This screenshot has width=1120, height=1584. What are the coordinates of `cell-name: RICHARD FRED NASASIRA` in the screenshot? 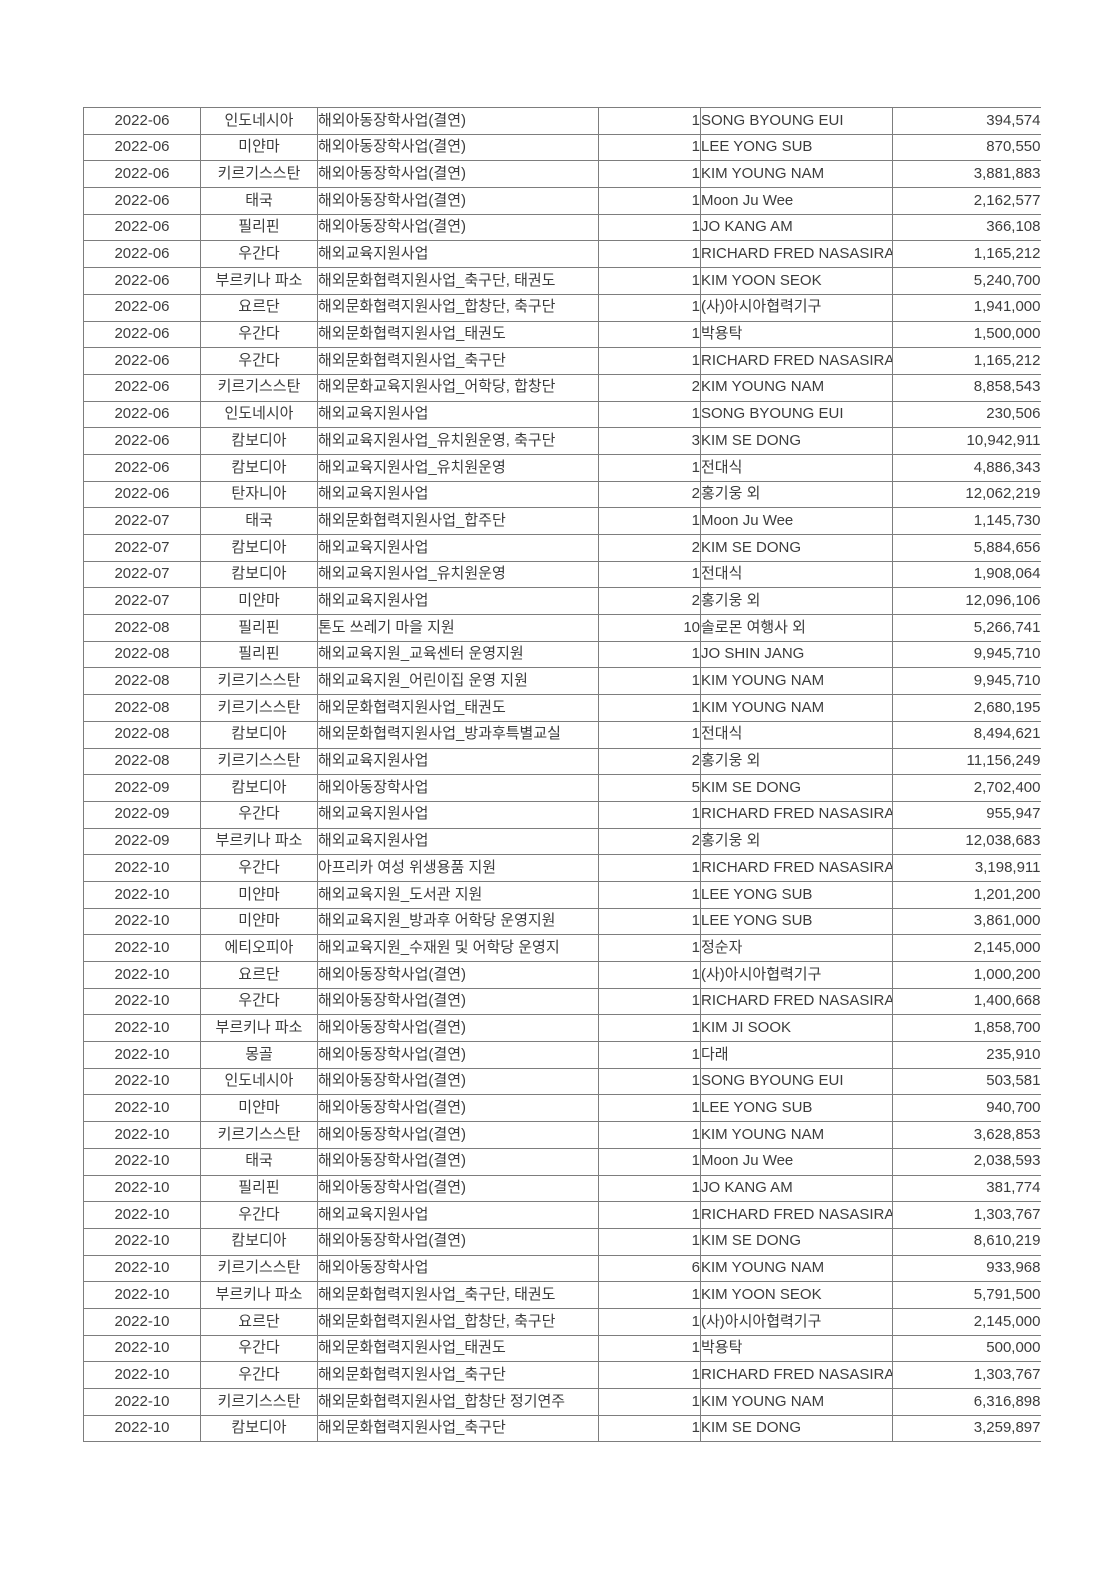 It's located at (796, 1375).